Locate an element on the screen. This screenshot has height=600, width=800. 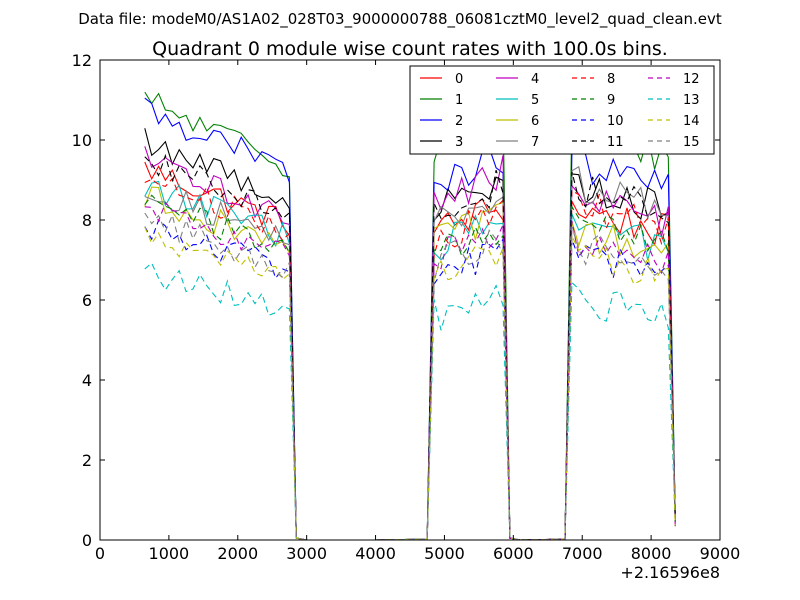
legend-label-10: 10 is located at coordinates (615, 121).